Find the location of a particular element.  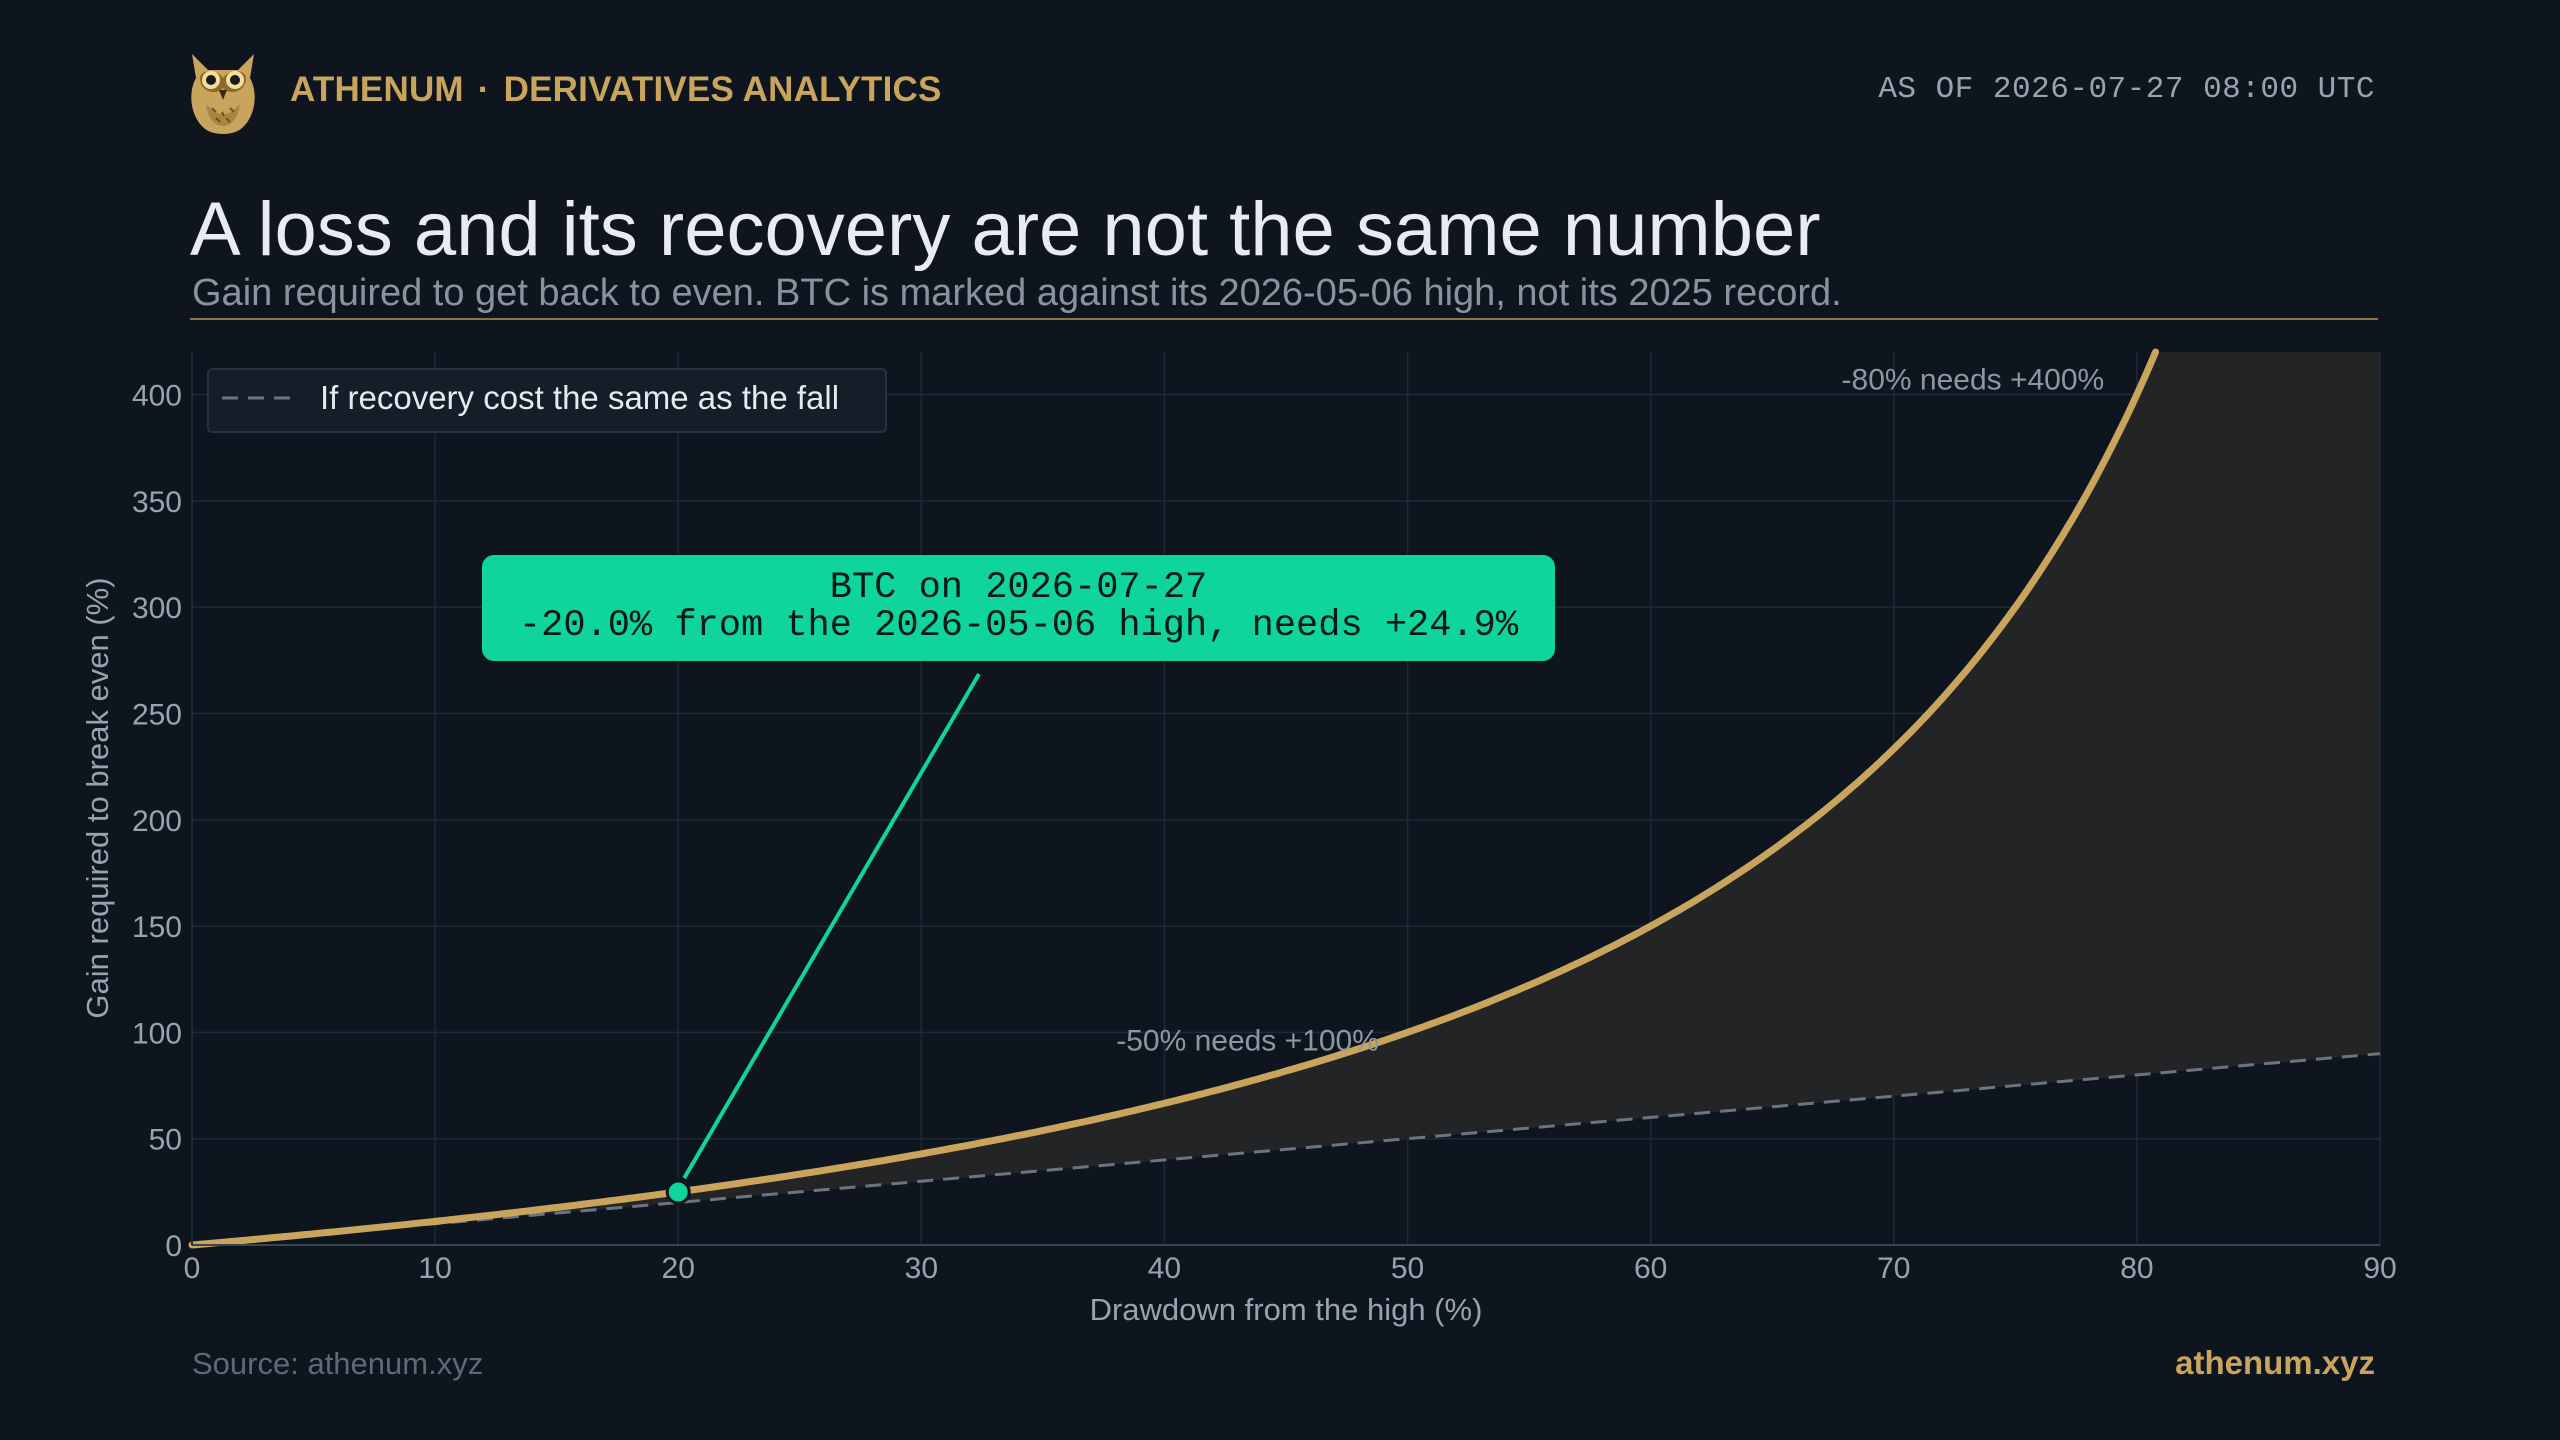

site-link: athenum.xyz is located at coordinates (2275, 1362).